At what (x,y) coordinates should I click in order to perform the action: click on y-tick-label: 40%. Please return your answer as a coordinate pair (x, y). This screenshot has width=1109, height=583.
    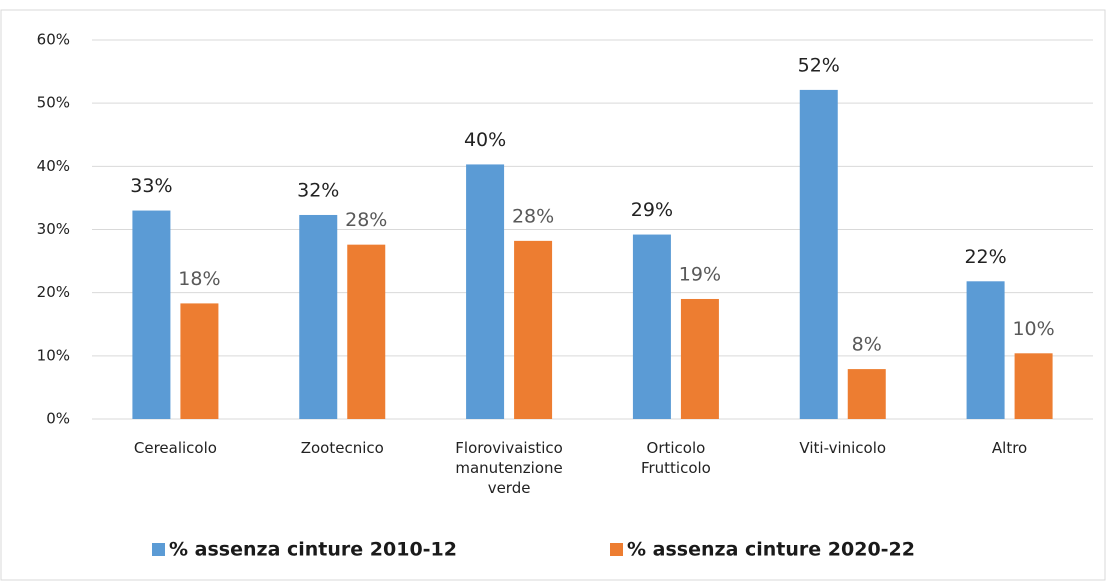
    Looking at the image, I should click on (53, 166).